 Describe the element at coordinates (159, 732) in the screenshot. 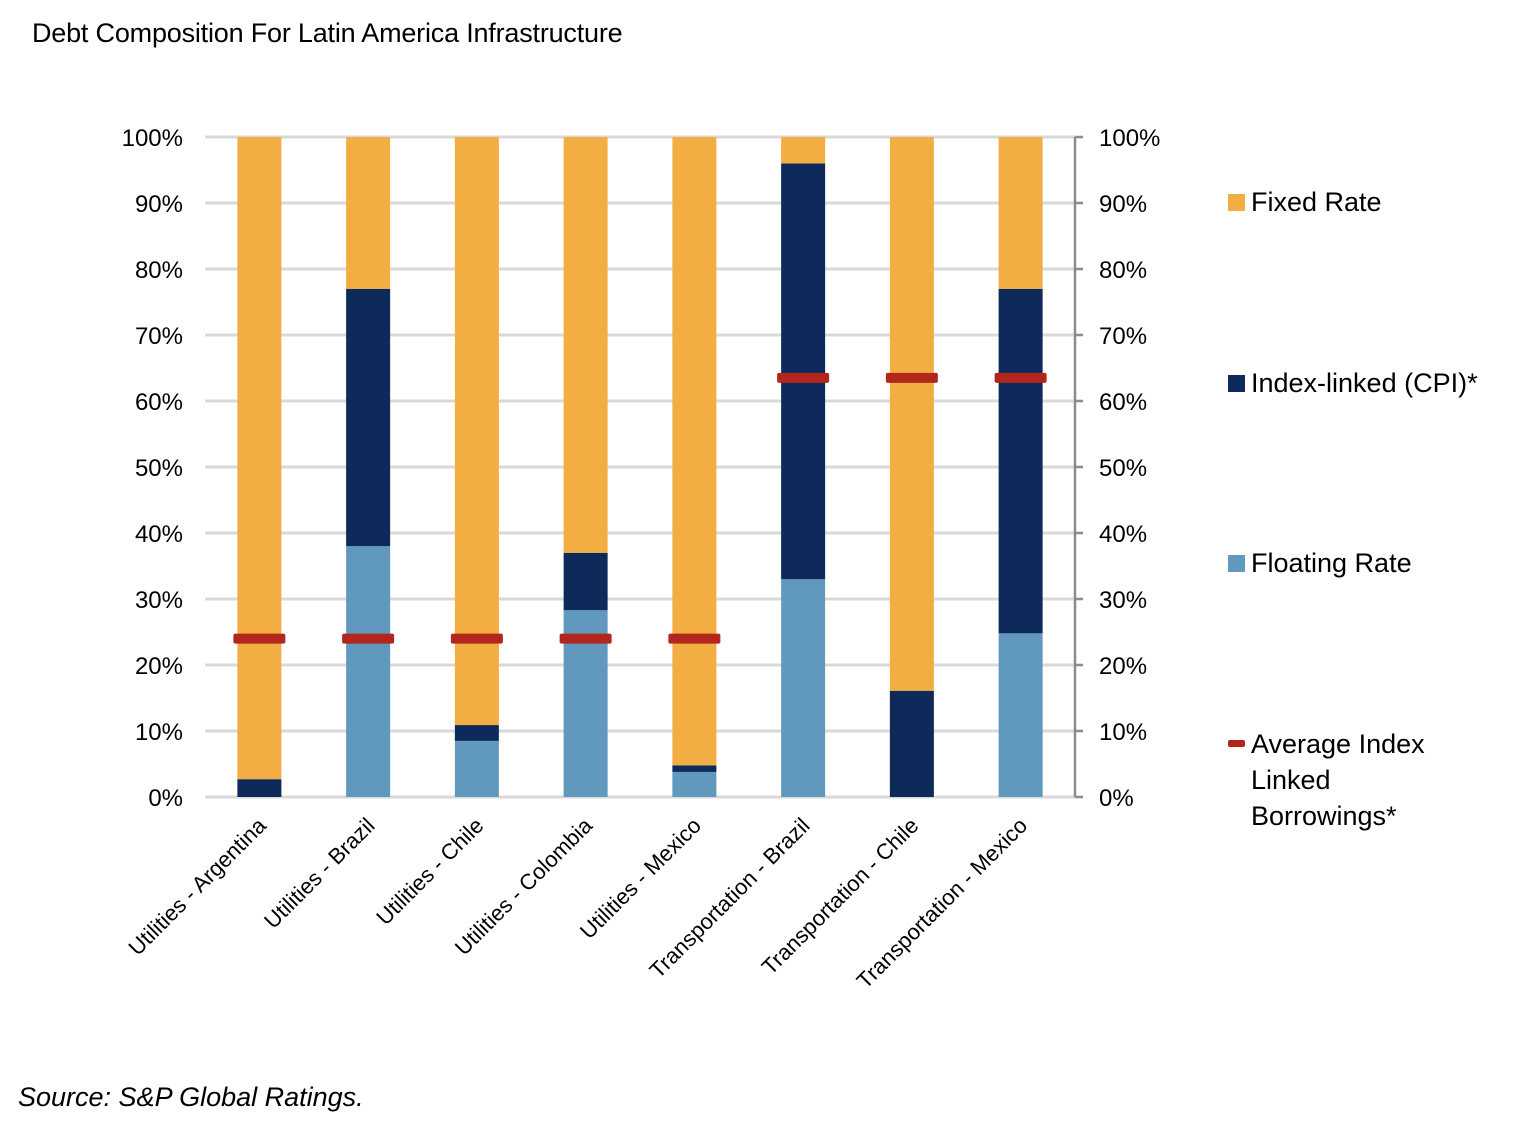

I see `y-tick-label: 10%` at that location.